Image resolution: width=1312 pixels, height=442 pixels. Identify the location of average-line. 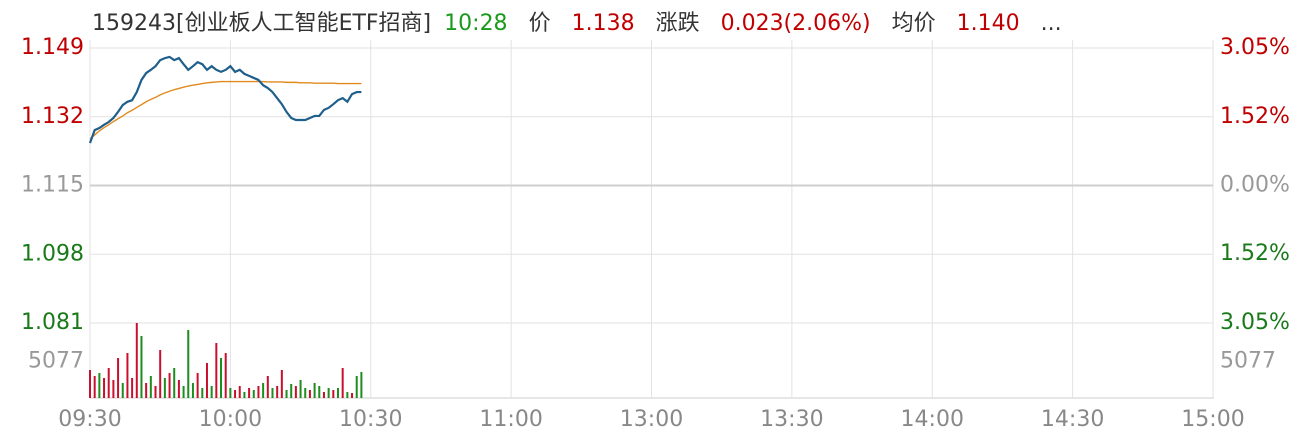
(225, 110).